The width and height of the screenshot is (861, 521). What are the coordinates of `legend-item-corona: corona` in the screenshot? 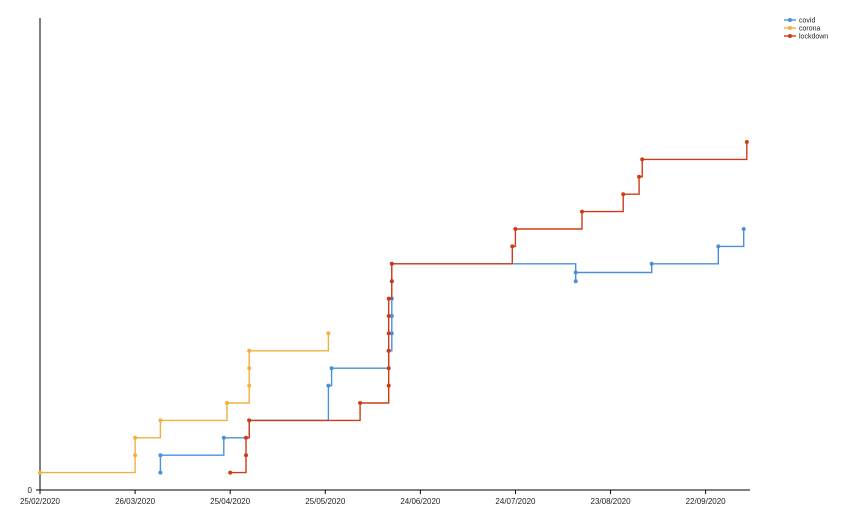 It's located at (802, 29).